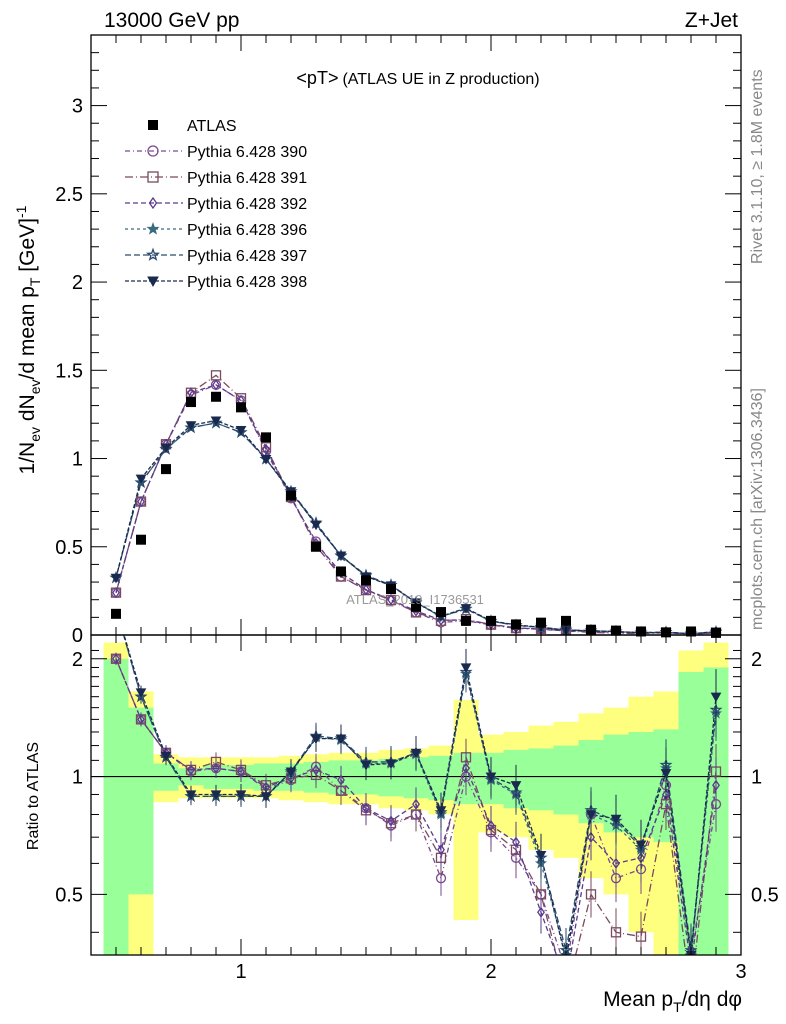 This screenshot has width=786, height=1024. What do you see at coordinates (28, 339) in the screenshot?
I see `y-axis-label: 1/Nev dNev/d mean pT [GeV]-1` at bounding box center [28, 339].